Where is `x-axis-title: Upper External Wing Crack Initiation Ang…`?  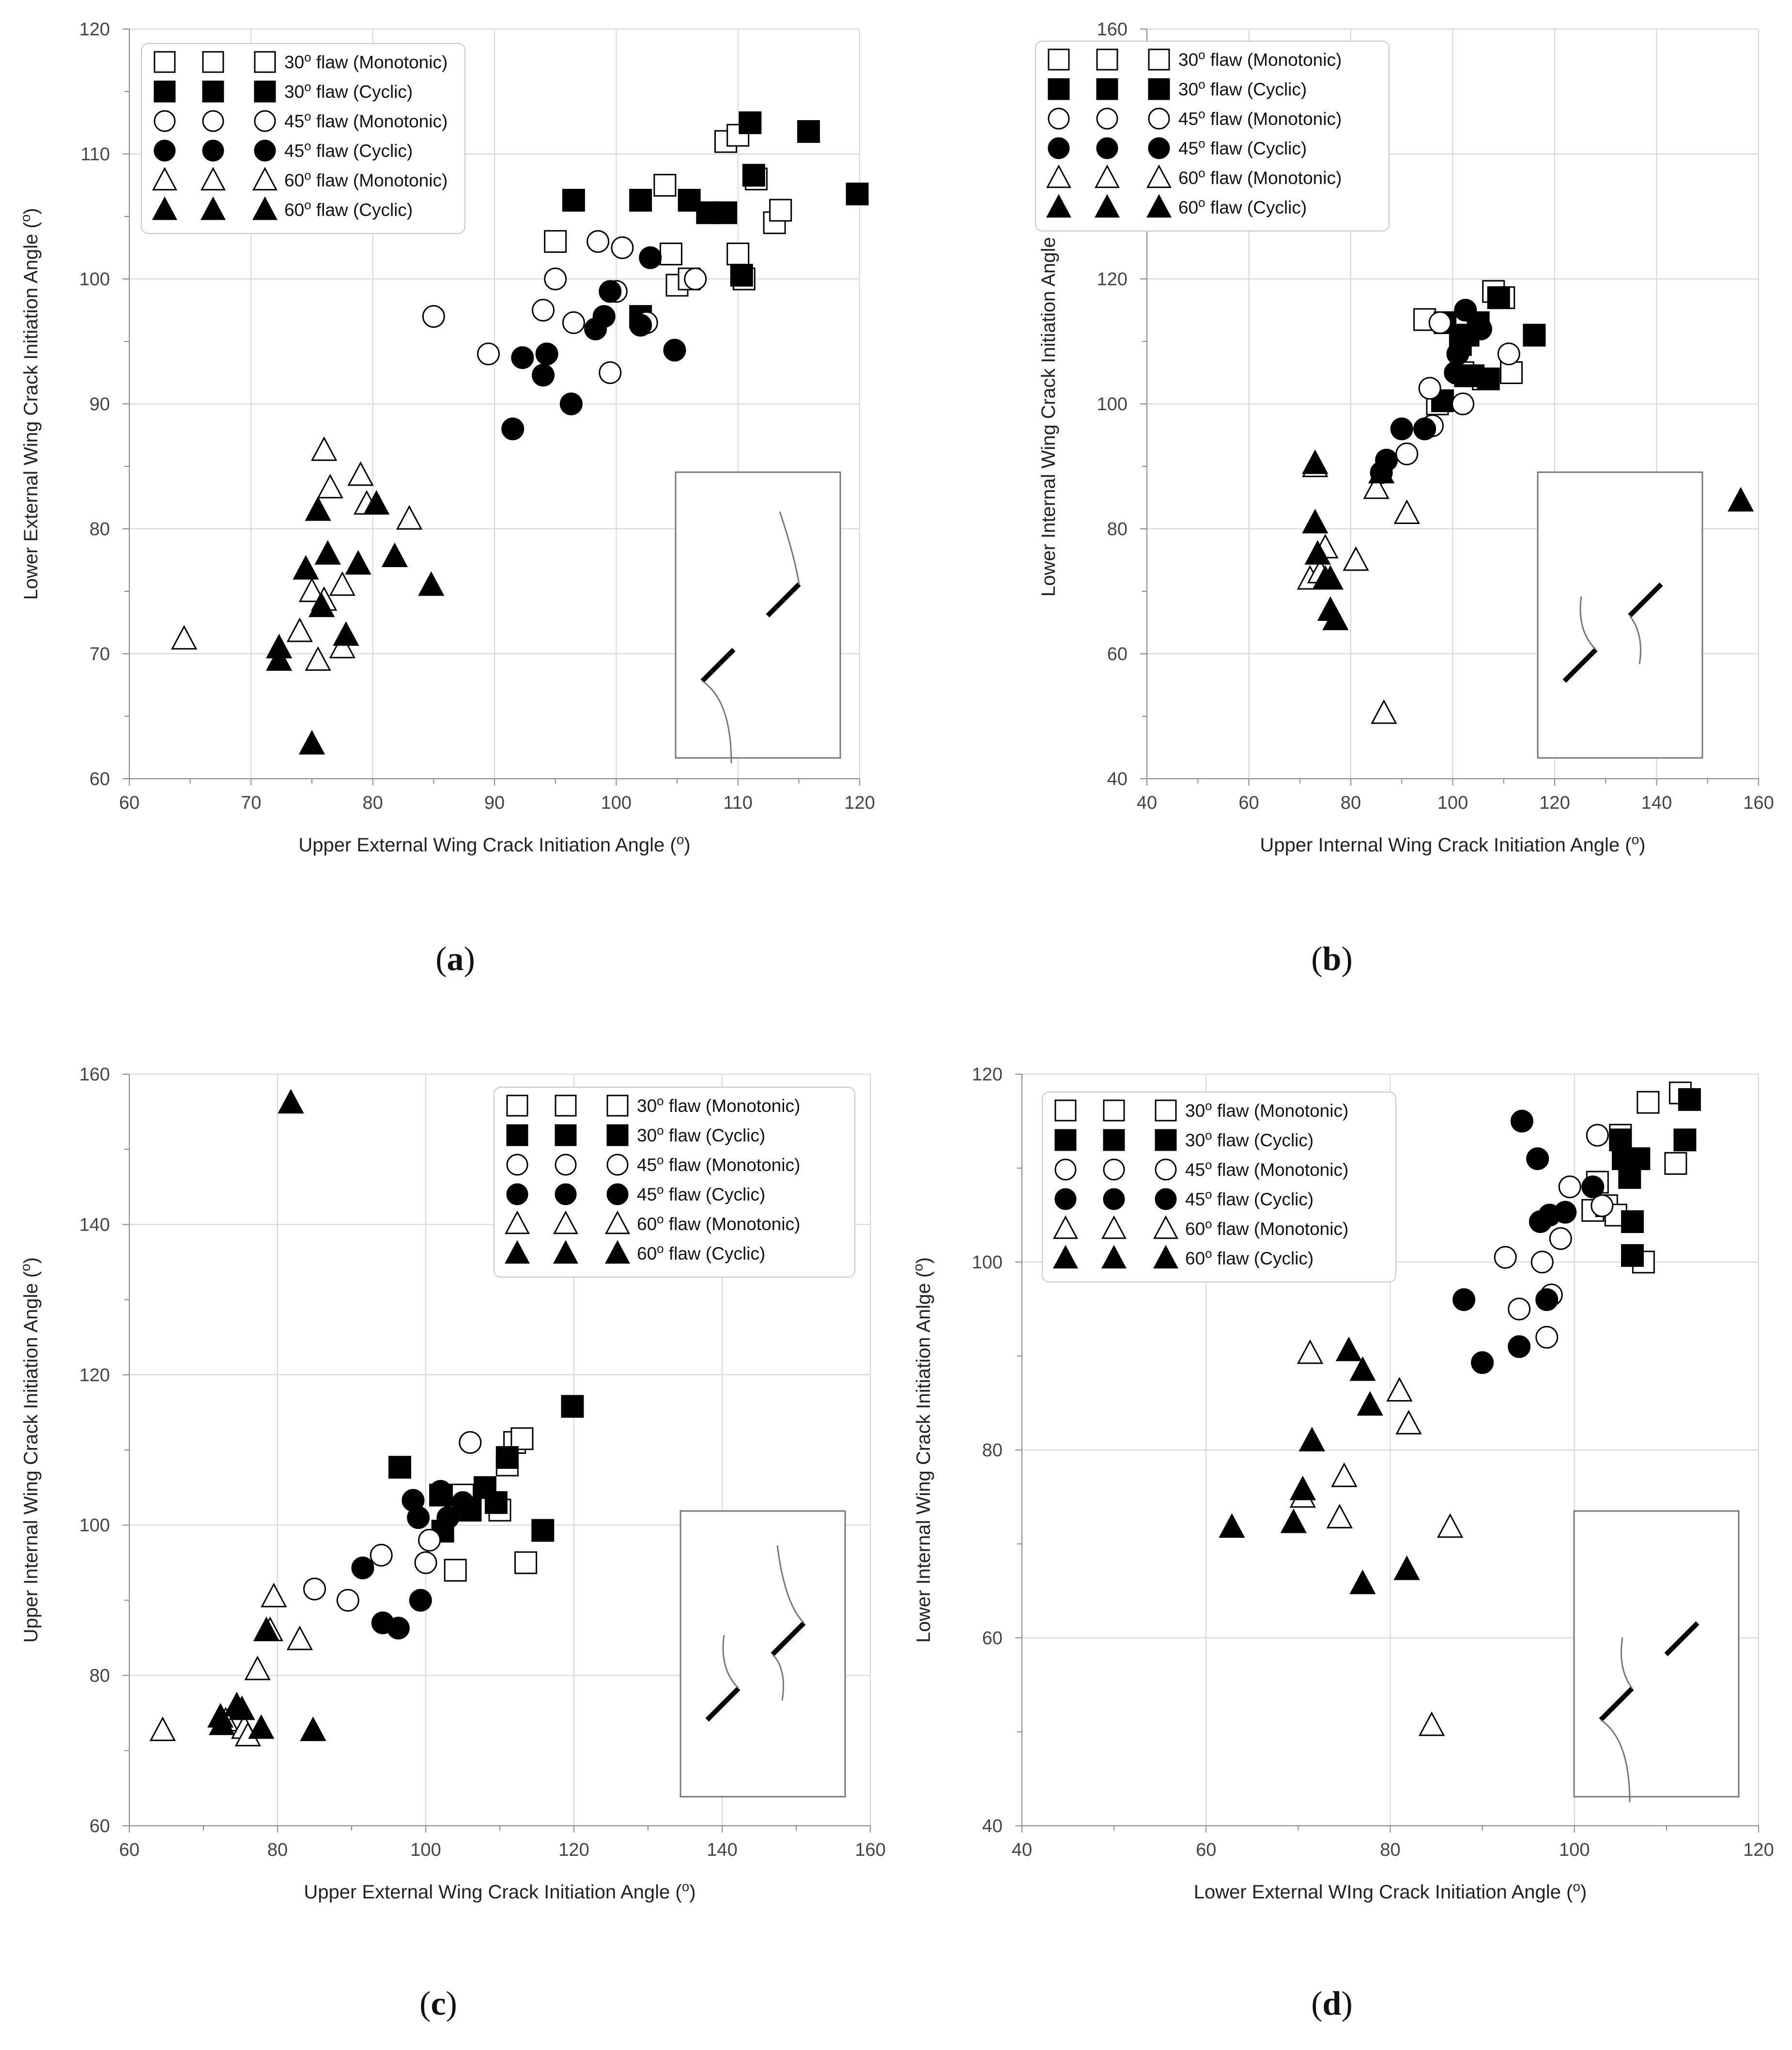 x-axis-title: Upper External Wing Crack Initiation Ang… is located at coordinates (499, 1891).